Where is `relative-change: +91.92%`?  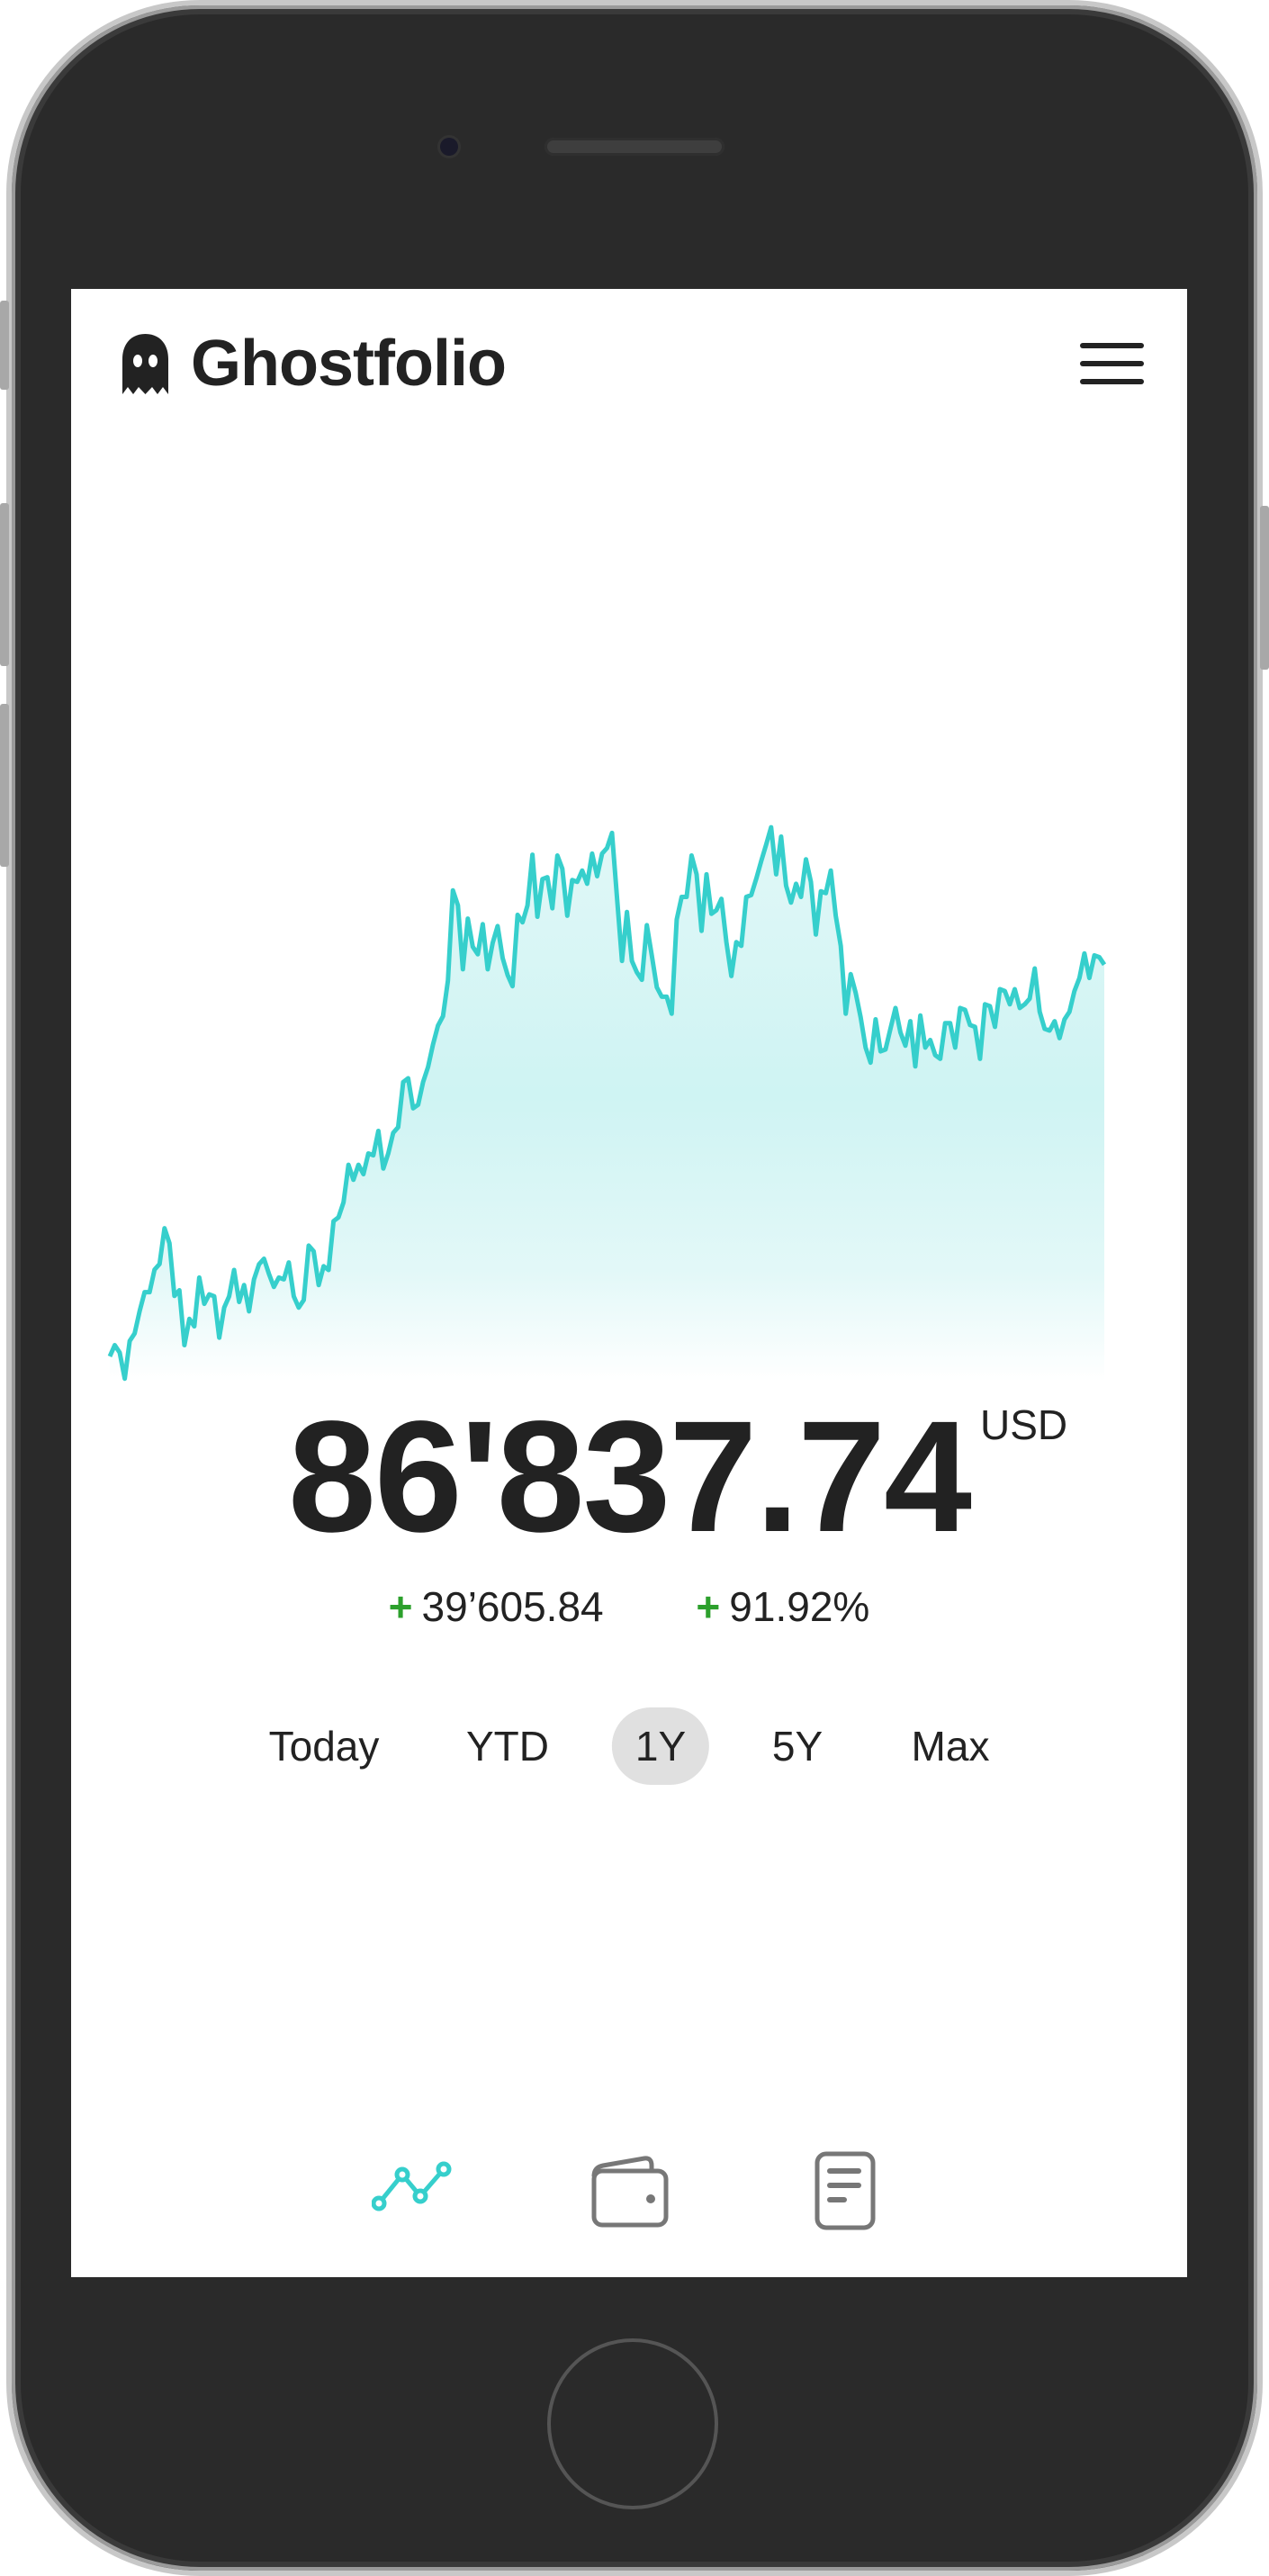
relative-change: +91.92% is located at coordinates (782, 1606).